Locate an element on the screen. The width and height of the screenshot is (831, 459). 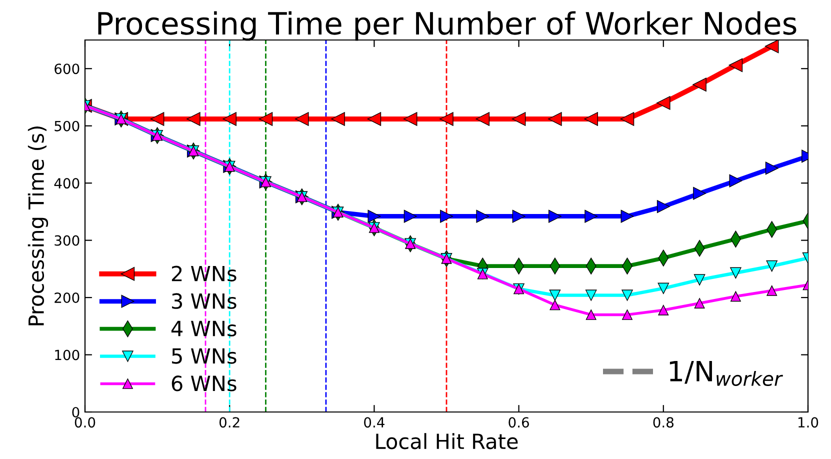
y-tick-label: 0 is located at coordinates (76, 412).